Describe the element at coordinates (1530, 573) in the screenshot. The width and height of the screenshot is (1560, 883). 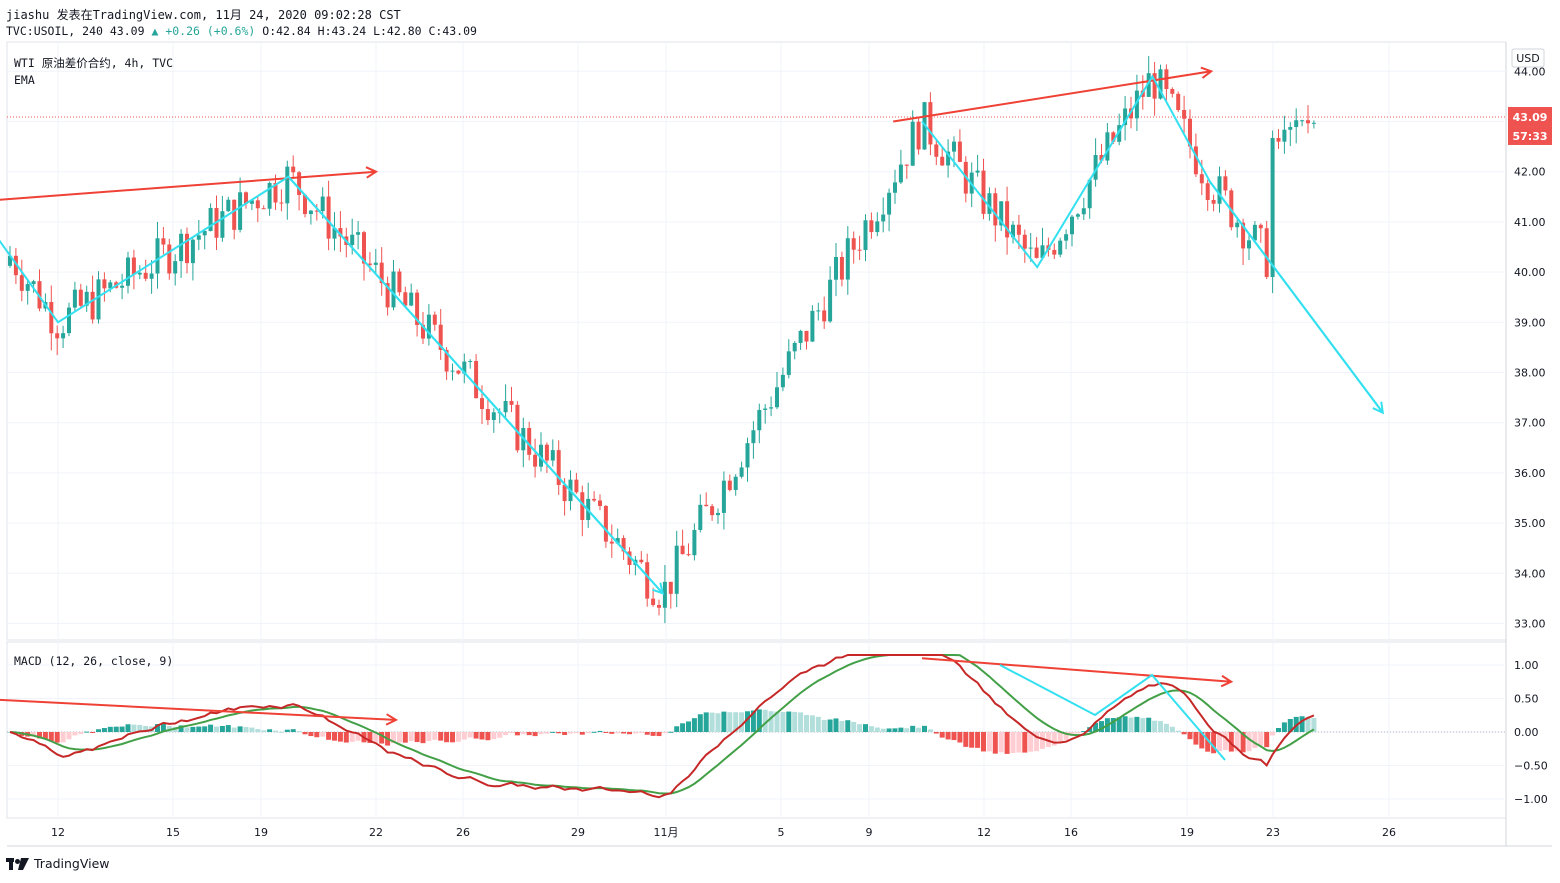
I see `y-tick-label: 34.00` at that location.